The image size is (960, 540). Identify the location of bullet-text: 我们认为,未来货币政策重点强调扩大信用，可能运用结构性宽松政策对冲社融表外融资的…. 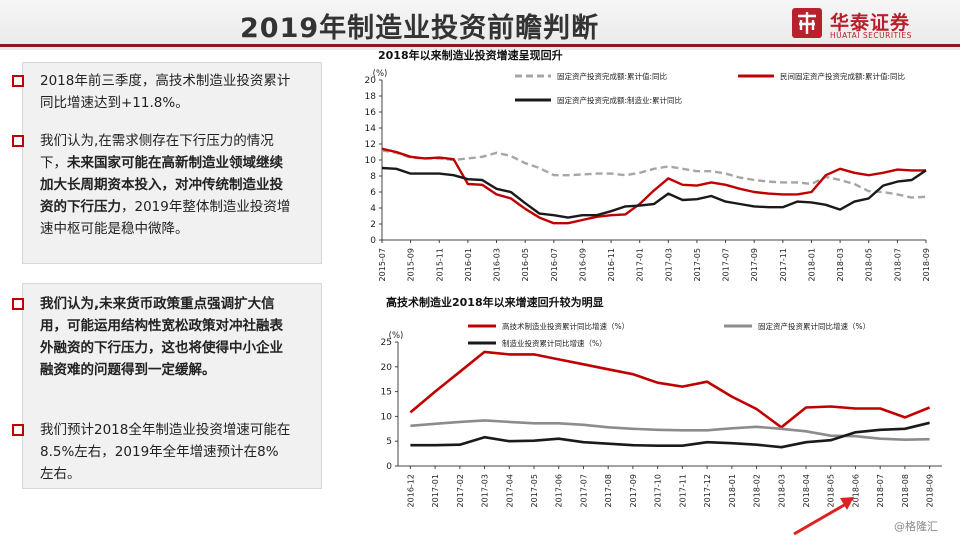
(166, 337).